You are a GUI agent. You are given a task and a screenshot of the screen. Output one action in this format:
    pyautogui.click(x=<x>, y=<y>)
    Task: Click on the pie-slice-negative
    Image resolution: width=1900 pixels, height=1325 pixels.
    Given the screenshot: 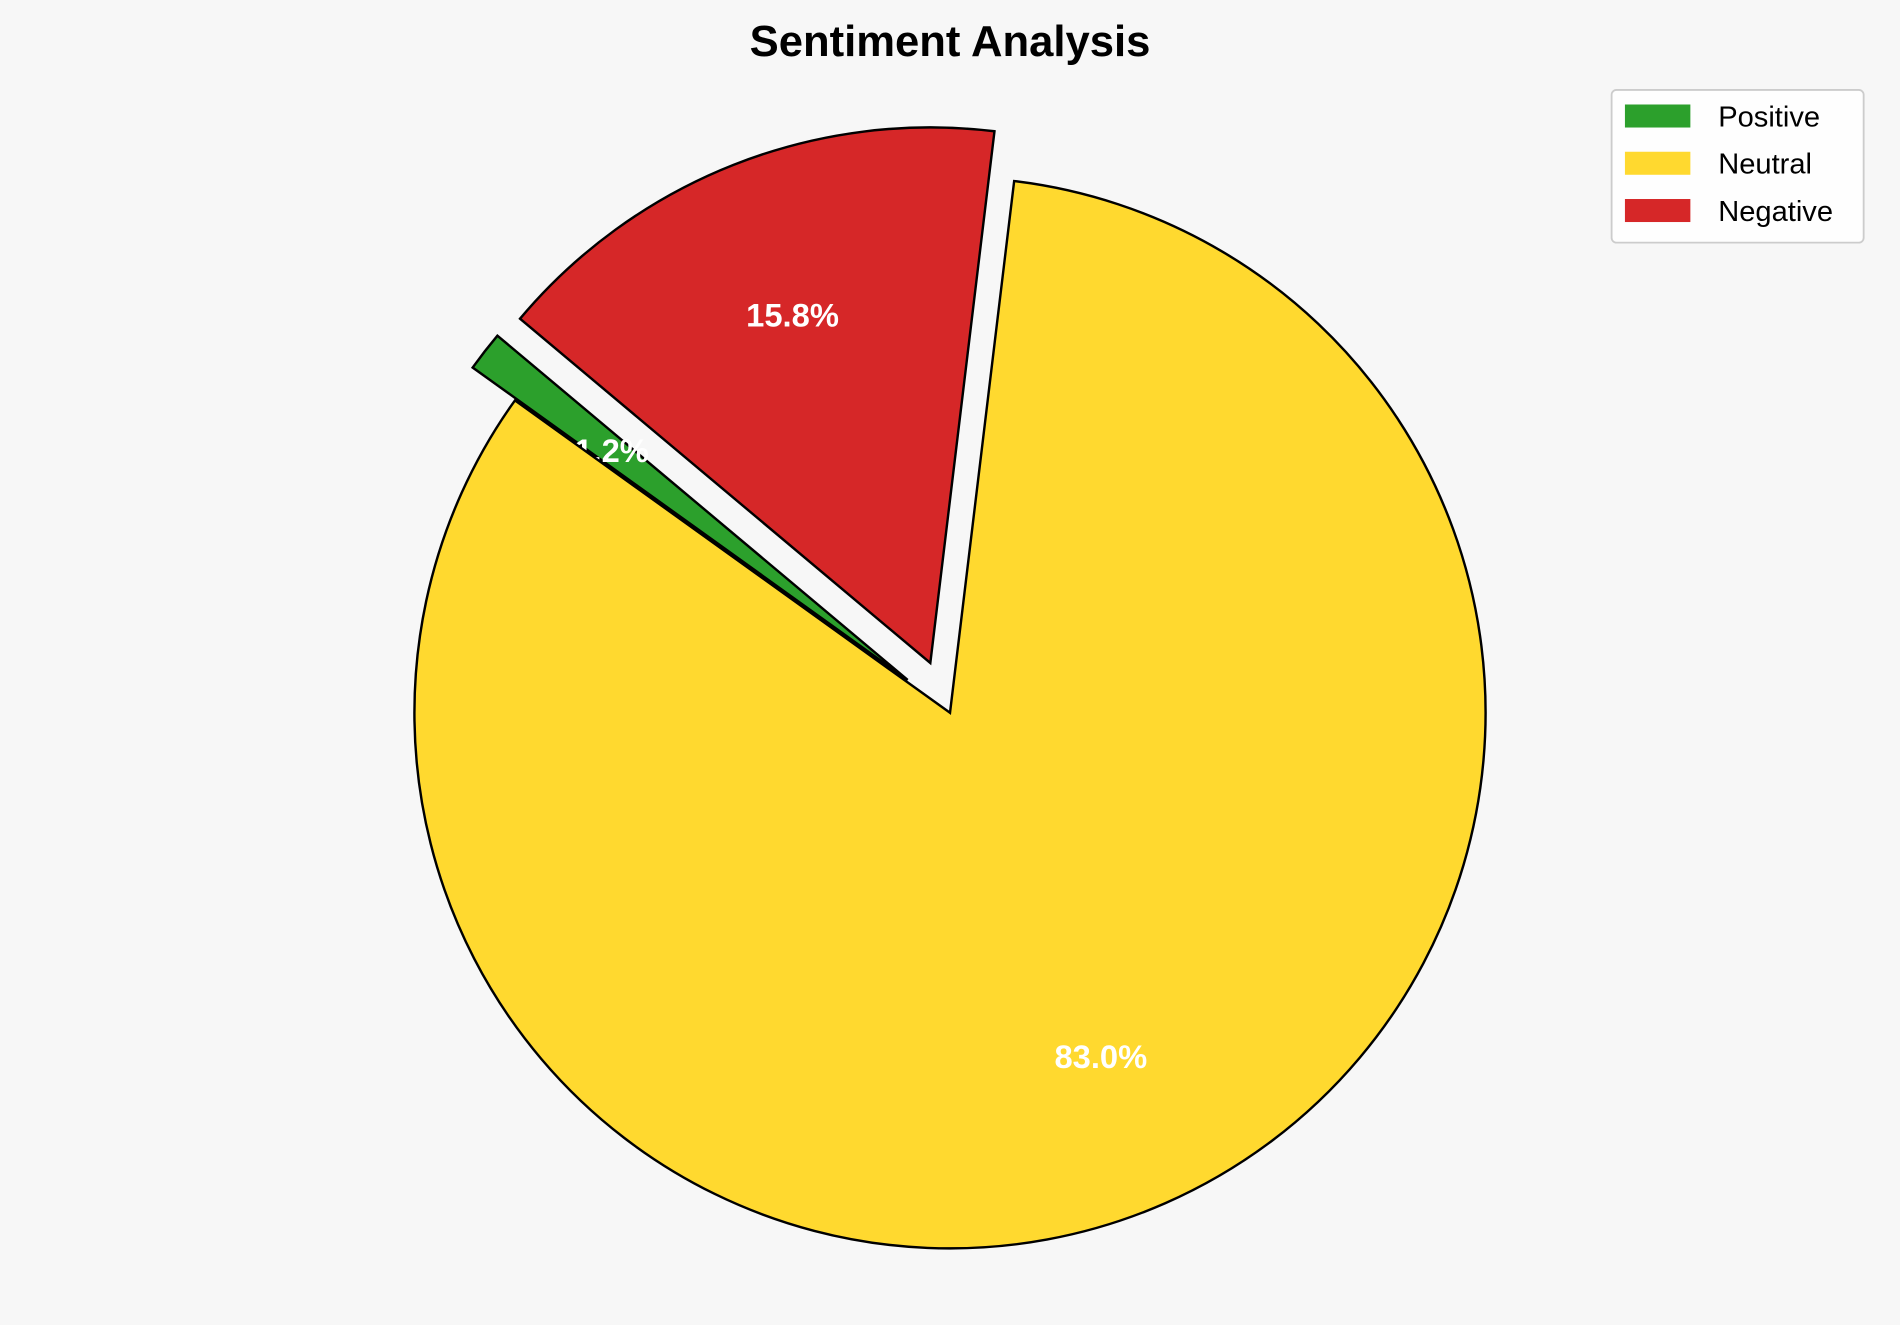 What is the action you would take?
    pyautogui.click(x=757, y=396)
    